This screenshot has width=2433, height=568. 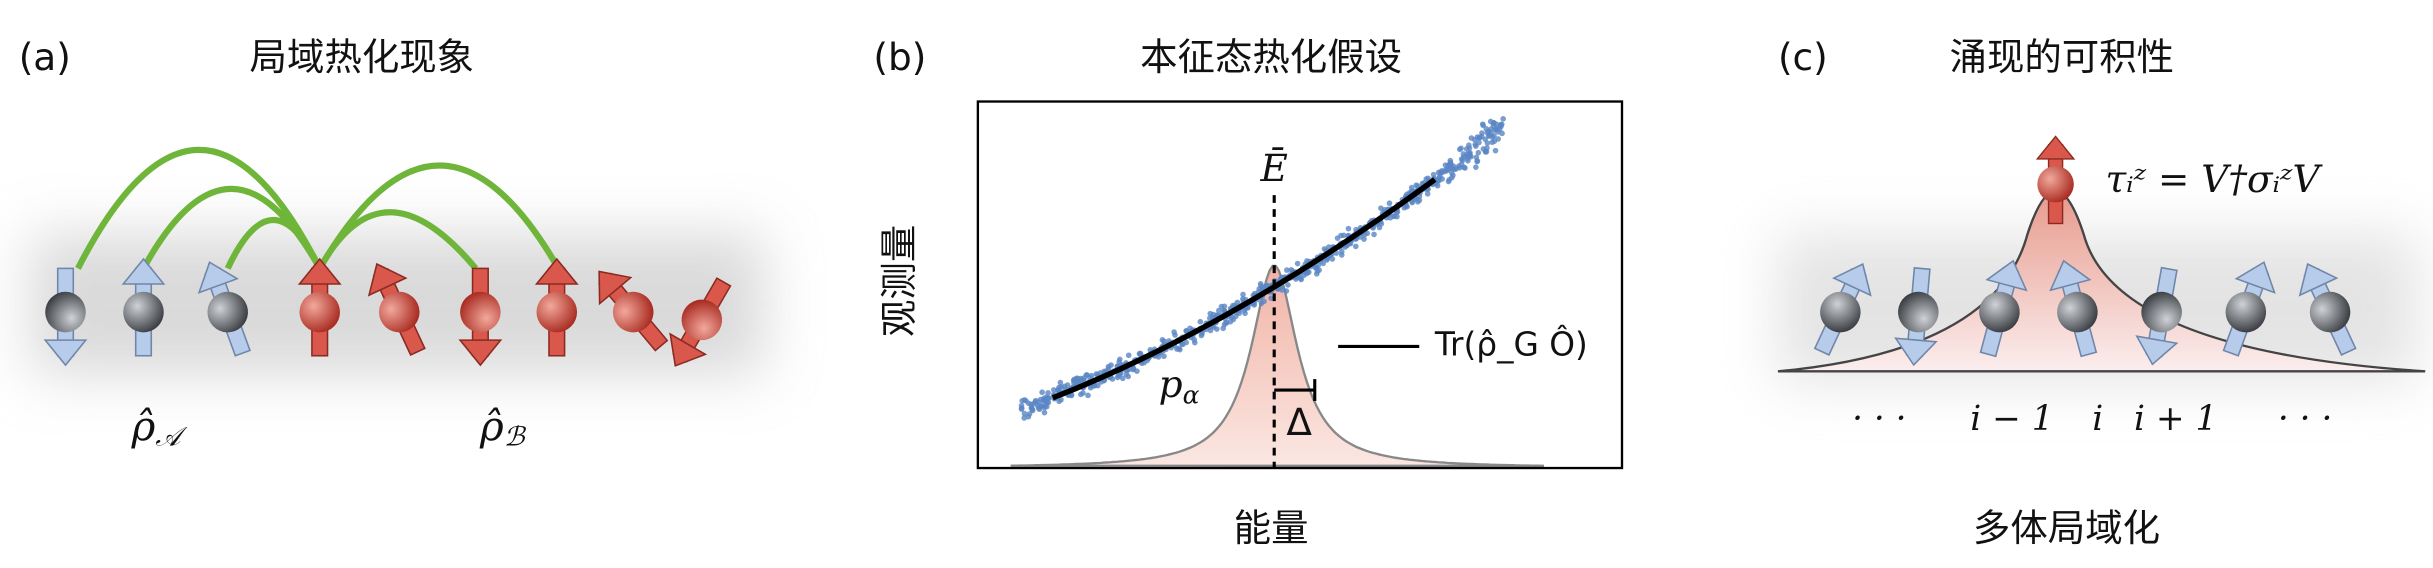 What do you see at coordinates (1244, 289) in the screenshot?
I see `thermal-curve` at bounding box center [1244, 289].